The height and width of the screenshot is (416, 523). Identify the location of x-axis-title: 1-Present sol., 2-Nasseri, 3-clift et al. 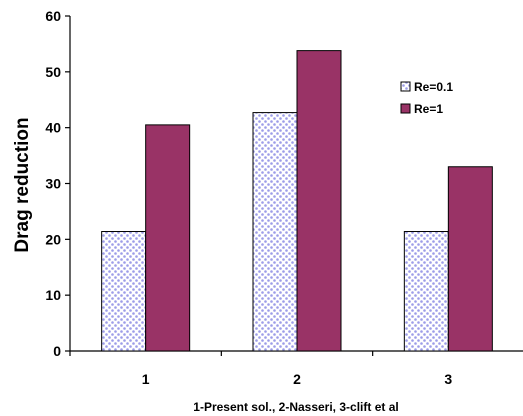
(295, 407).